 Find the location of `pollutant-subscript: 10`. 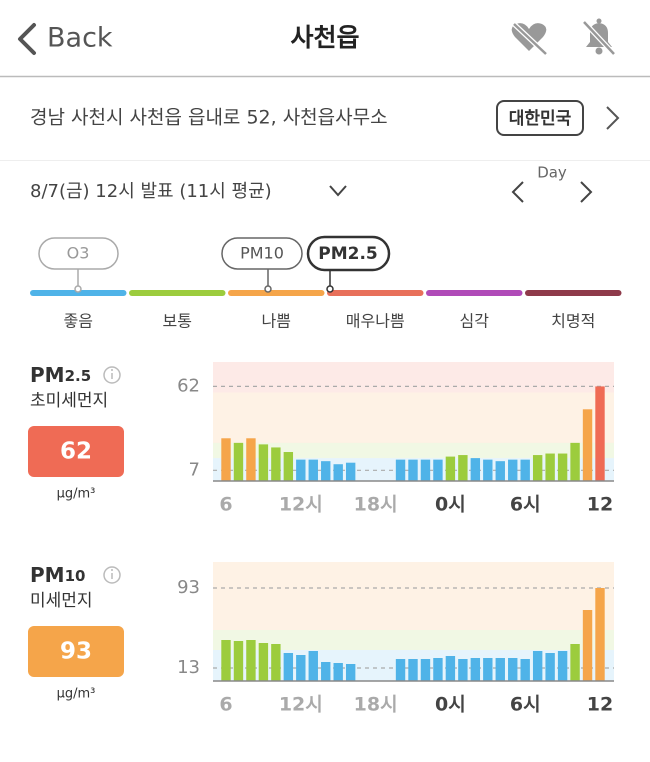

pollutant-subscript: 10 is located at coordinates (75, 576).